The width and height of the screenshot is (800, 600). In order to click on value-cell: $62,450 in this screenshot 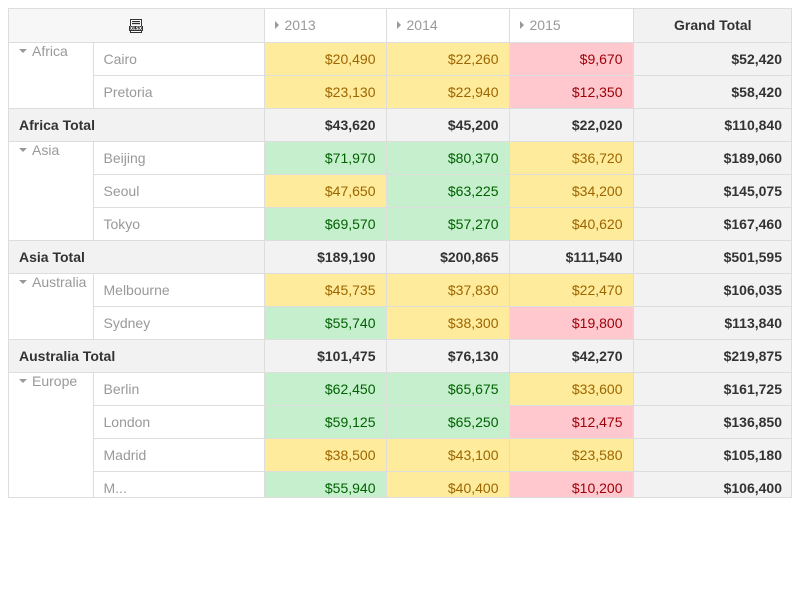, I will do `click(325, 388)`.